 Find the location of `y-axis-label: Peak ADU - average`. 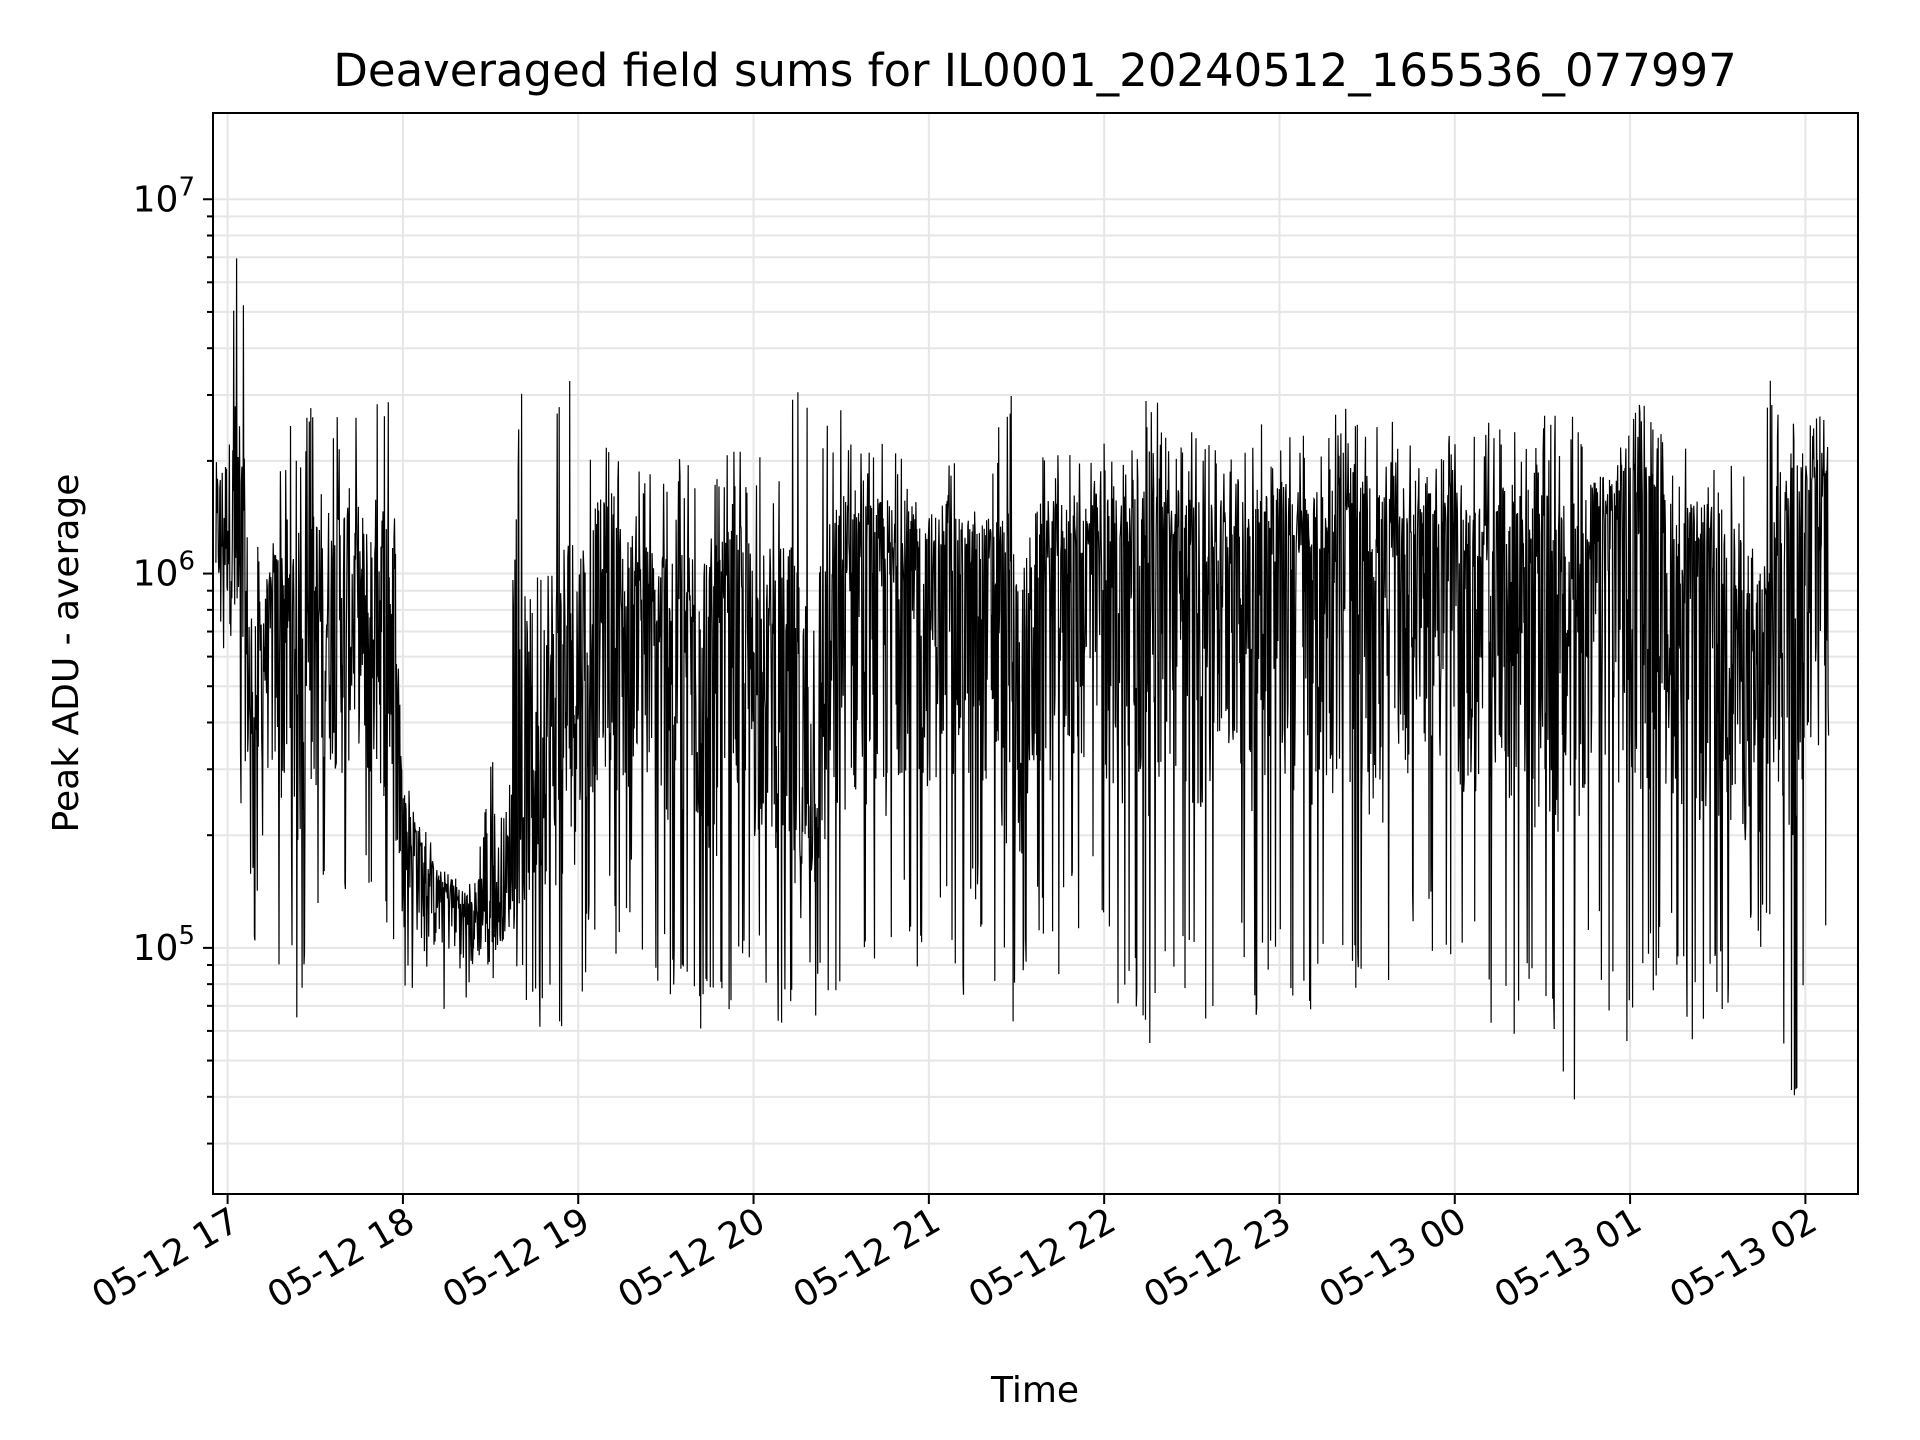

y-axis-label: Peak ADU - average is located at coordinates (66, 653).